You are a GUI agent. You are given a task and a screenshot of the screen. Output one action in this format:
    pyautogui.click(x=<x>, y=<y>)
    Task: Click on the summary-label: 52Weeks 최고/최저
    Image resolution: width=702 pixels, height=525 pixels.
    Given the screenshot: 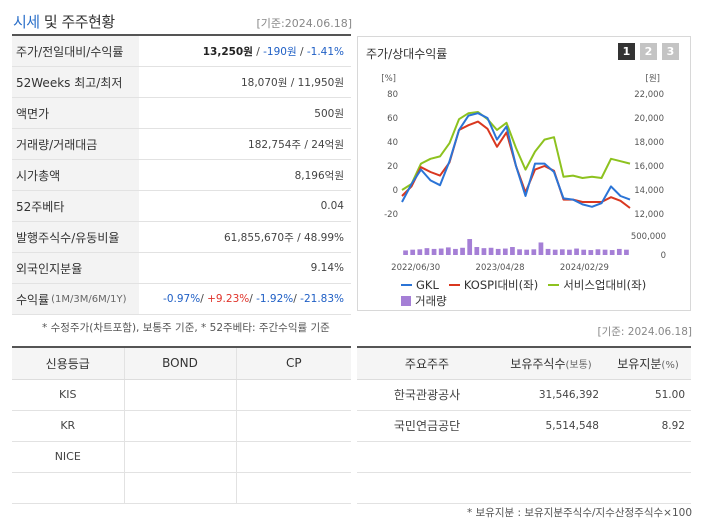 What is the action you would take?
    pyautogui.click(x=75, y=82)
    